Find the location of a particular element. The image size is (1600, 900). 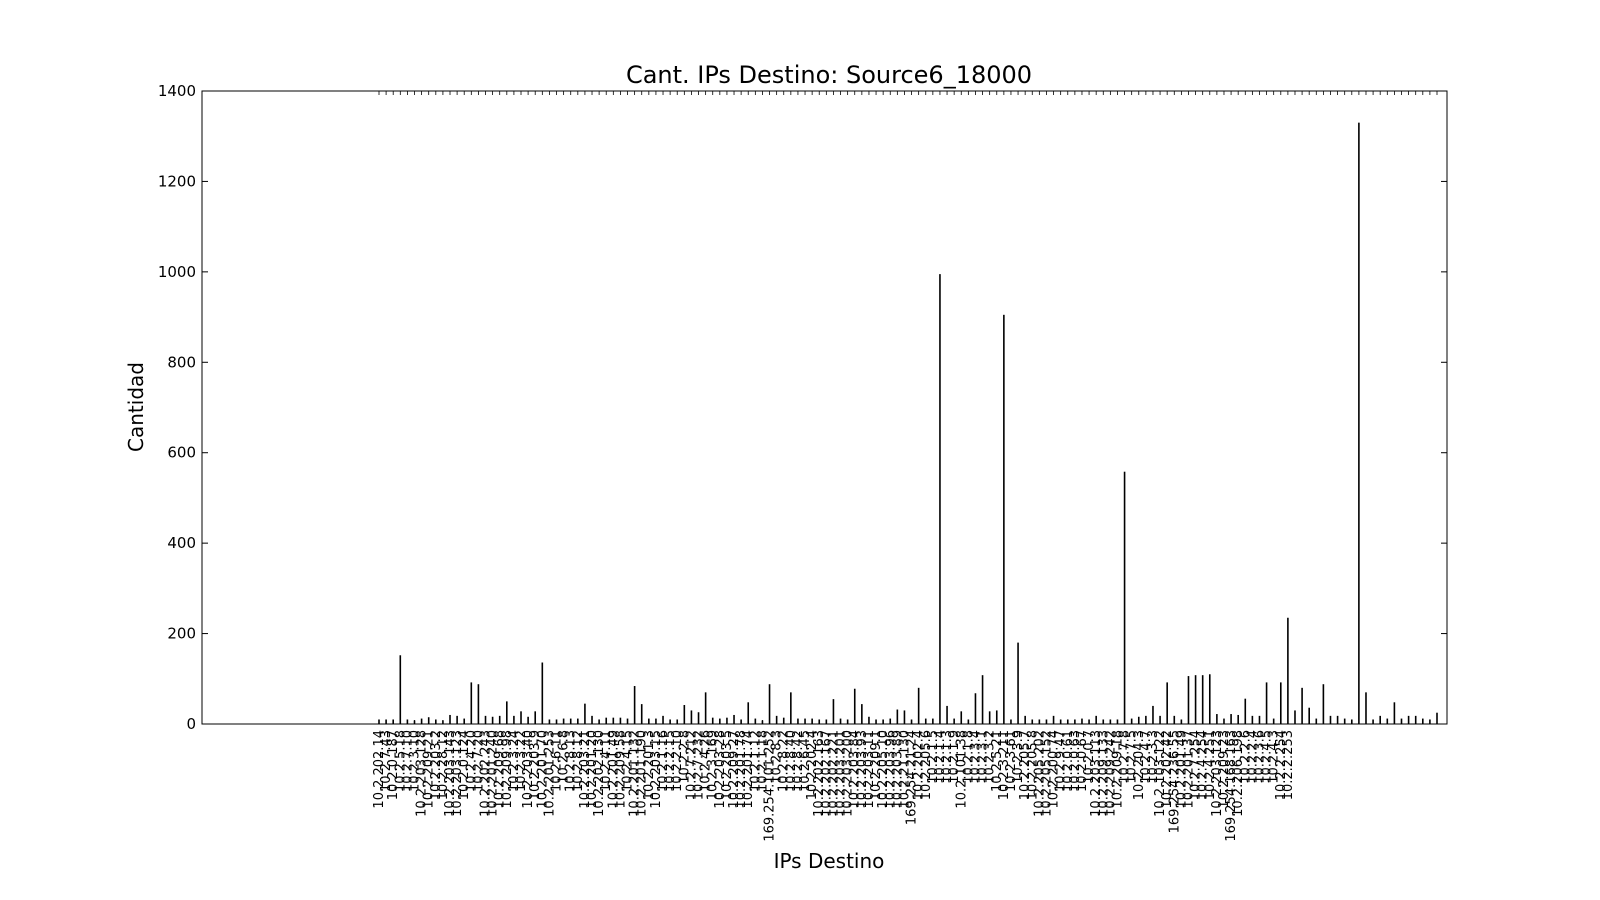

x-tick-label: 10.2.2.4 is located at coordinates (1252, 757).